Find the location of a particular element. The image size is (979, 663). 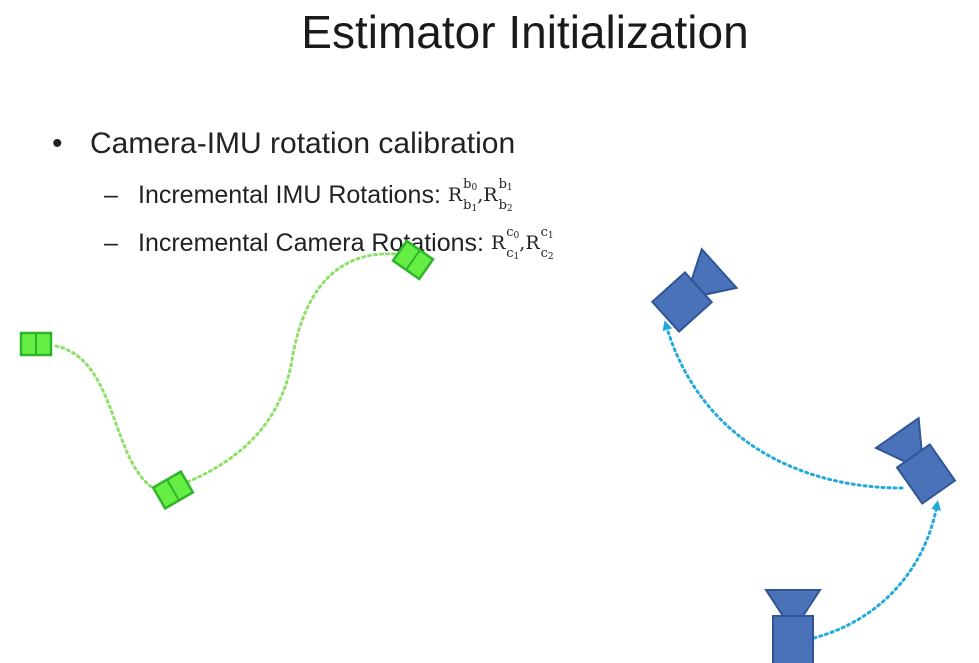

imu-trajectory-path is located at coordinates (226, 373).